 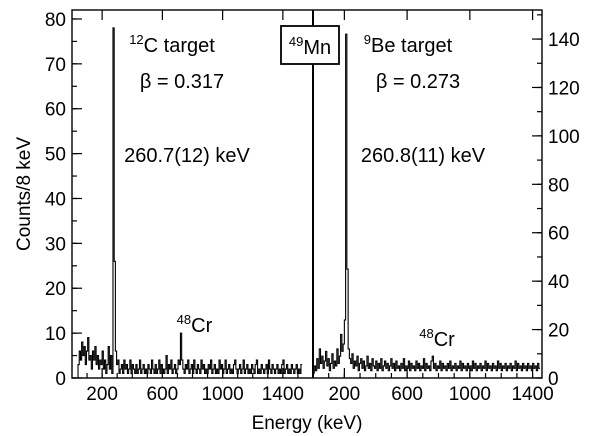 I want to click on right-energy-label: 260.8(11) keV, so click(x=423, y=156).